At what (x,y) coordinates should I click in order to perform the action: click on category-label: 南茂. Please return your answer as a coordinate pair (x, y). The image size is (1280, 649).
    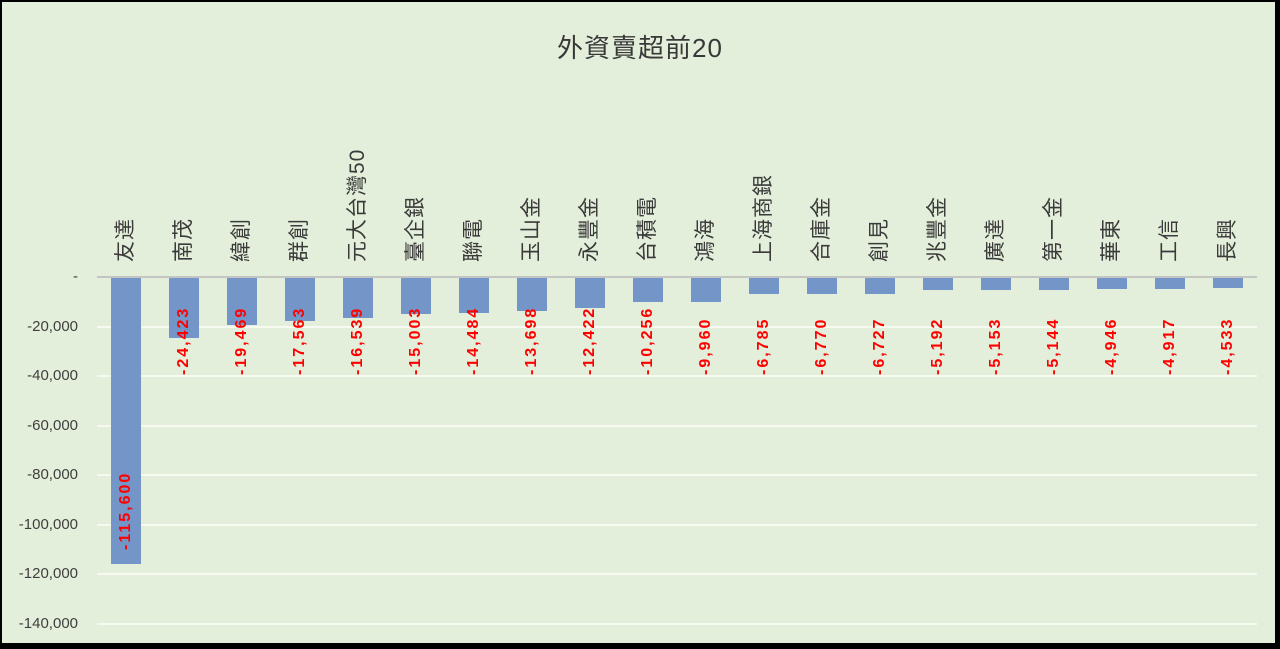
    Looking at the image, I should click on (183, 240).